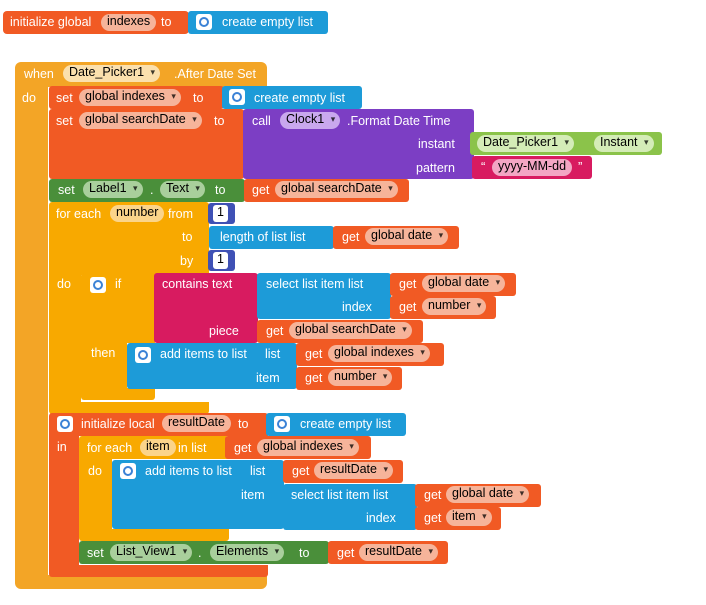 The height and width of the screenshot is (605, 706). I want to click on pattern-open-quote: “, so click(483, 166).